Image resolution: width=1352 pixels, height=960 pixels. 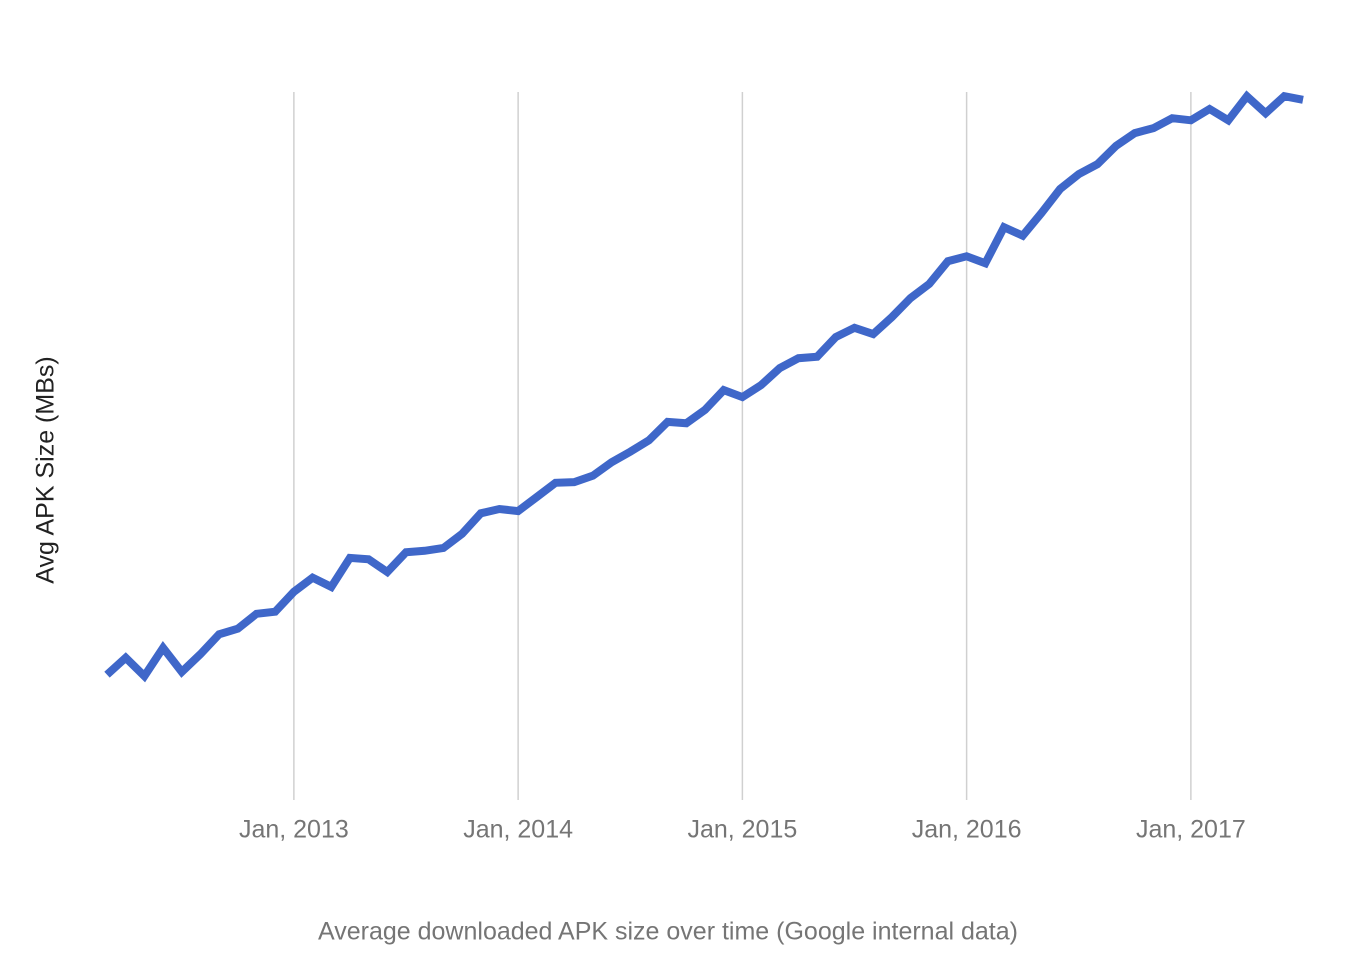 I want to click on x-tick-label: Jan, 2013, so click(x=294, y=830).